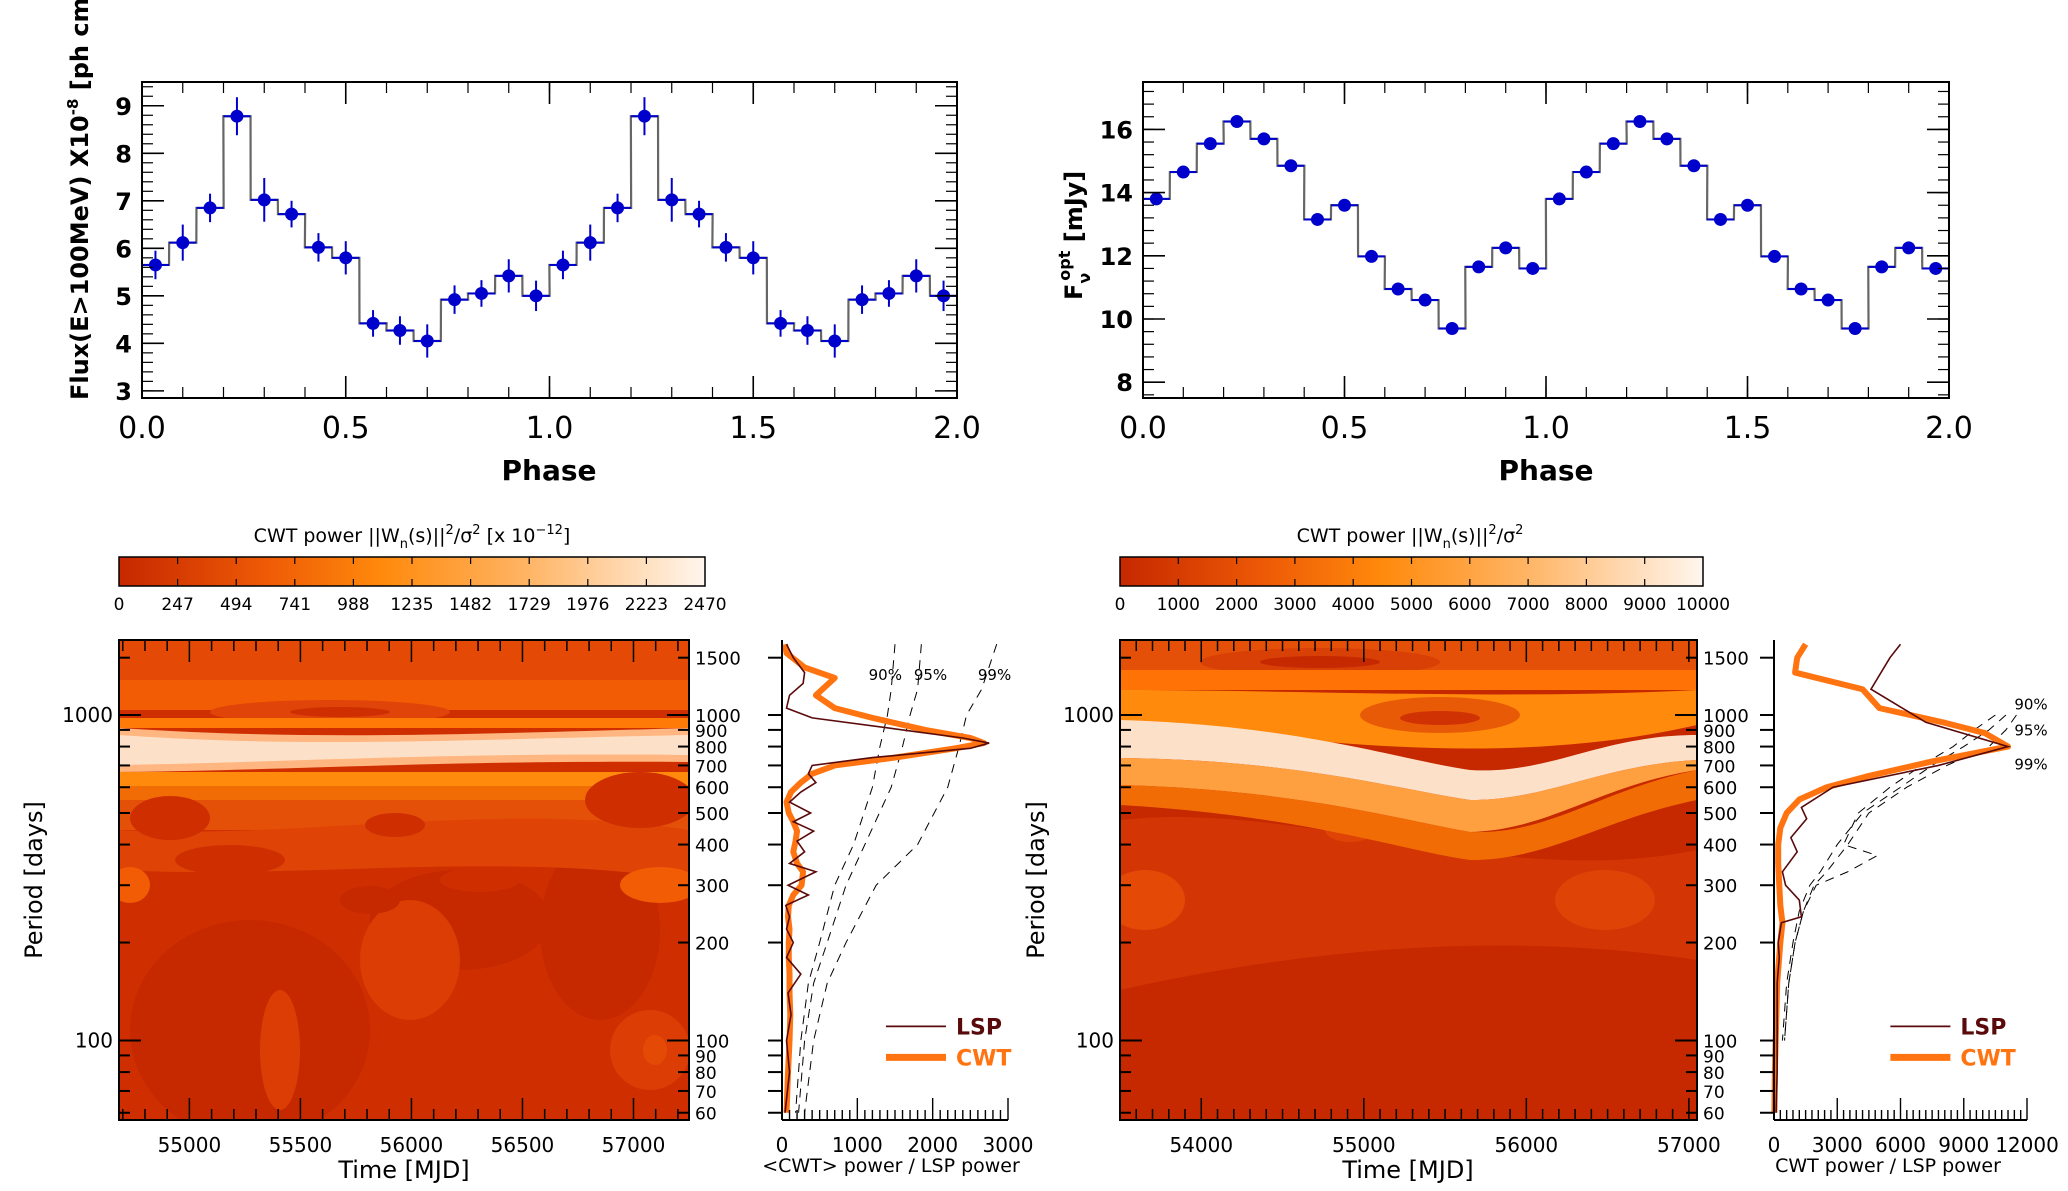  What do you see at coordinates (1353, 605) in the screenshot?
I see `colorbar-tick-label: 4000` at bounding box center [1353, 605].